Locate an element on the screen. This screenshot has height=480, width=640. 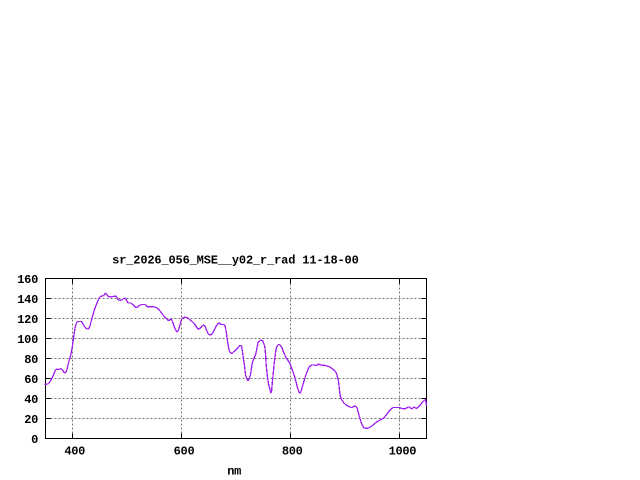
svg-text: 140 is located at coordinates (27, 300).